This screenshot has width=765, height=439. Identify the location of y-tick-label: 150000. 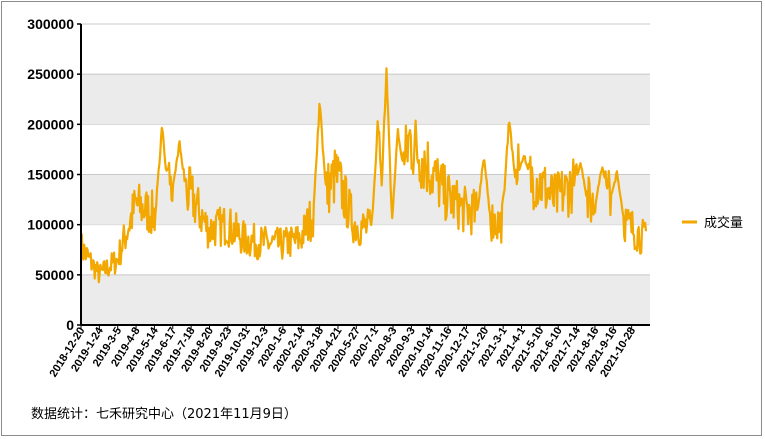
(50, 175).